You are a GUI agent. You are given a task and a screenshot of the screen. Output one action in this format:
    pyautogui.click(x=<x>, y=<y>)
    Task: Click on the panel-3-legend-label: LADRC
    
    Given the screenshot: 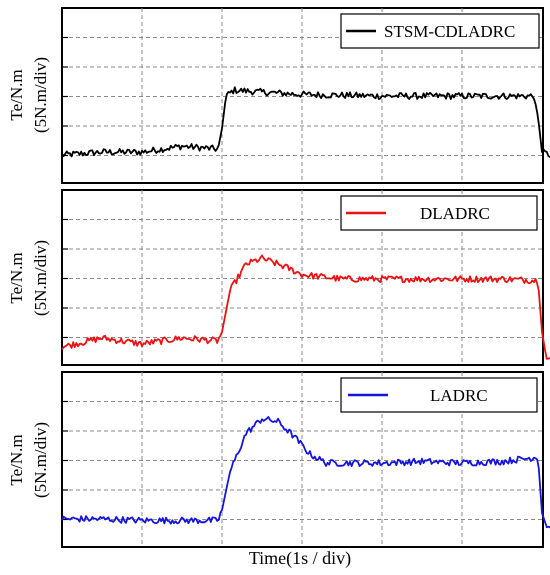 What is the action you would take?
    pyautogui.click(x=459, y=395)
    